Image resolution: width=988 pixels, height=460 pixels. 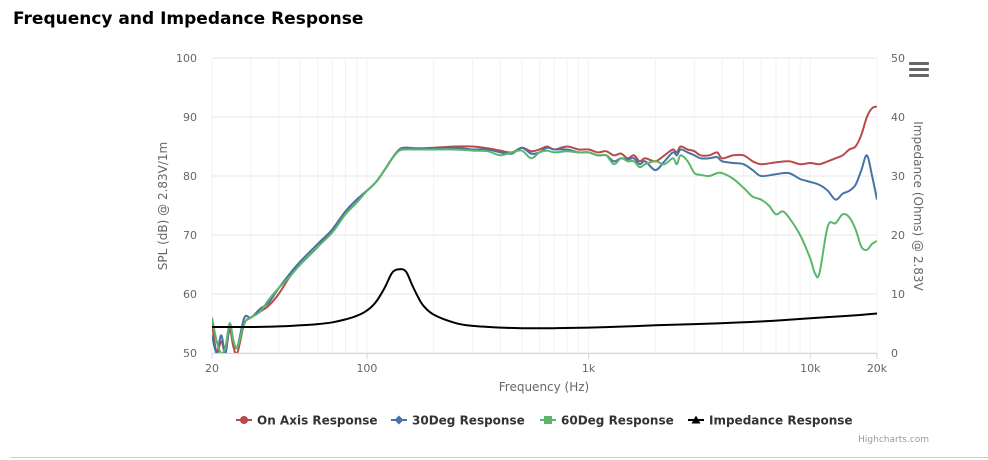 I want to click on x-tick-label: 100, so click(x=366, y=368).